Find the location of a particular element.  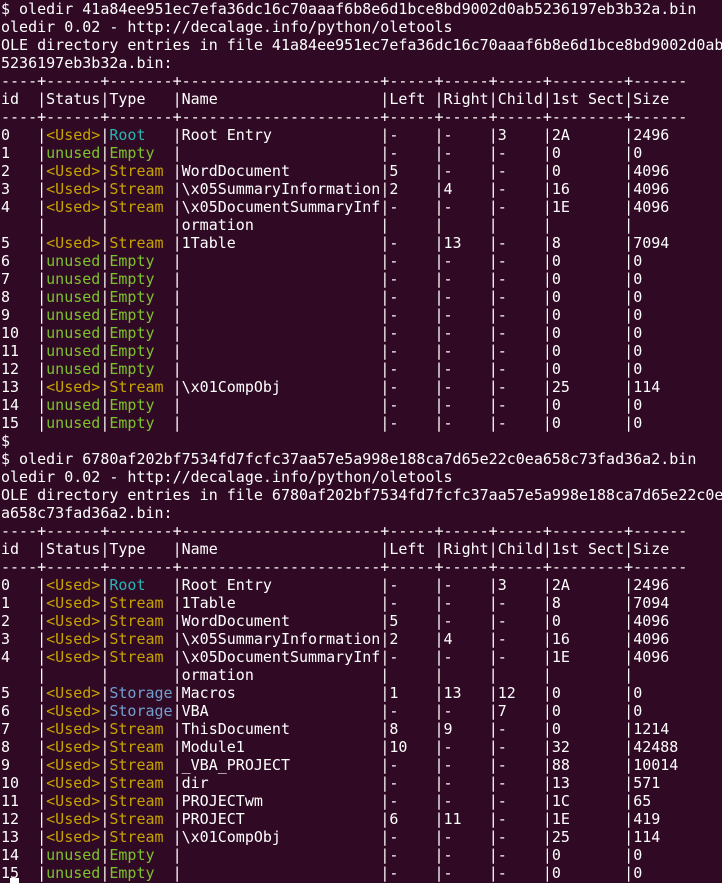

prompt-line: $ is located at coordinates (6, 441).